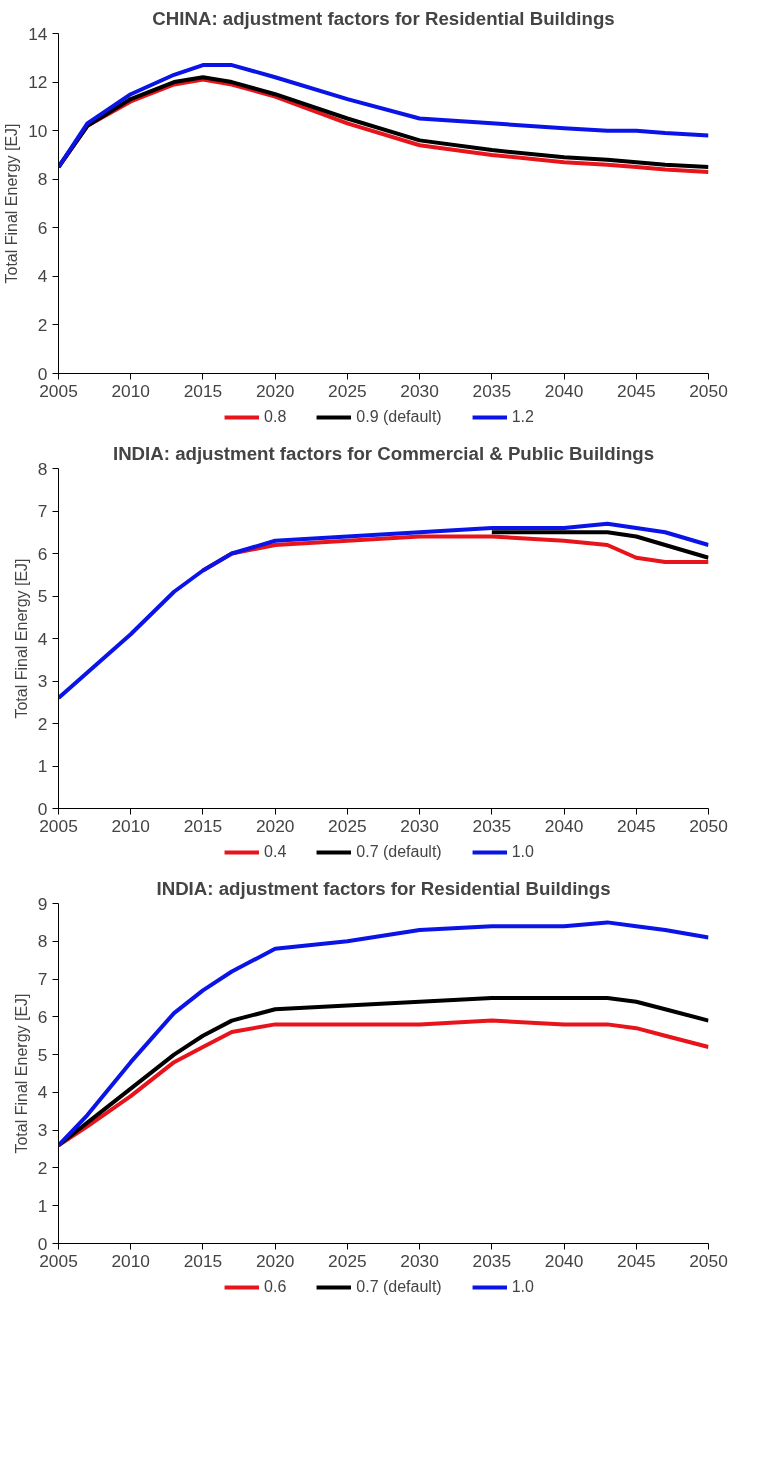 Image resolution: width=772 pixels, height=1467 pixels. What do you see at coordinates (275, 852) in the screenshot?
I see `legend-label: 0.4` at bounding box center [275, 852].